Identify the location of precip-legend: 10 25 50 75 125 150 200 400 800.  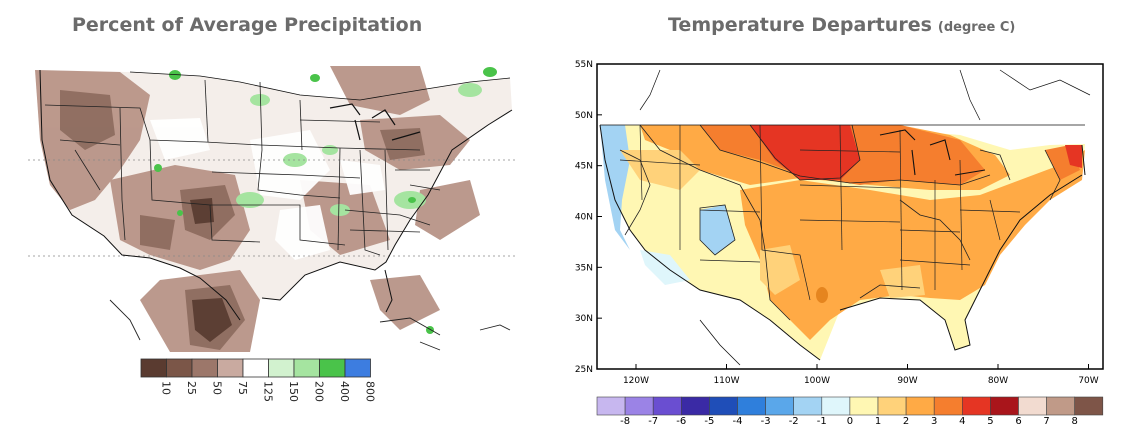
(258, 380).